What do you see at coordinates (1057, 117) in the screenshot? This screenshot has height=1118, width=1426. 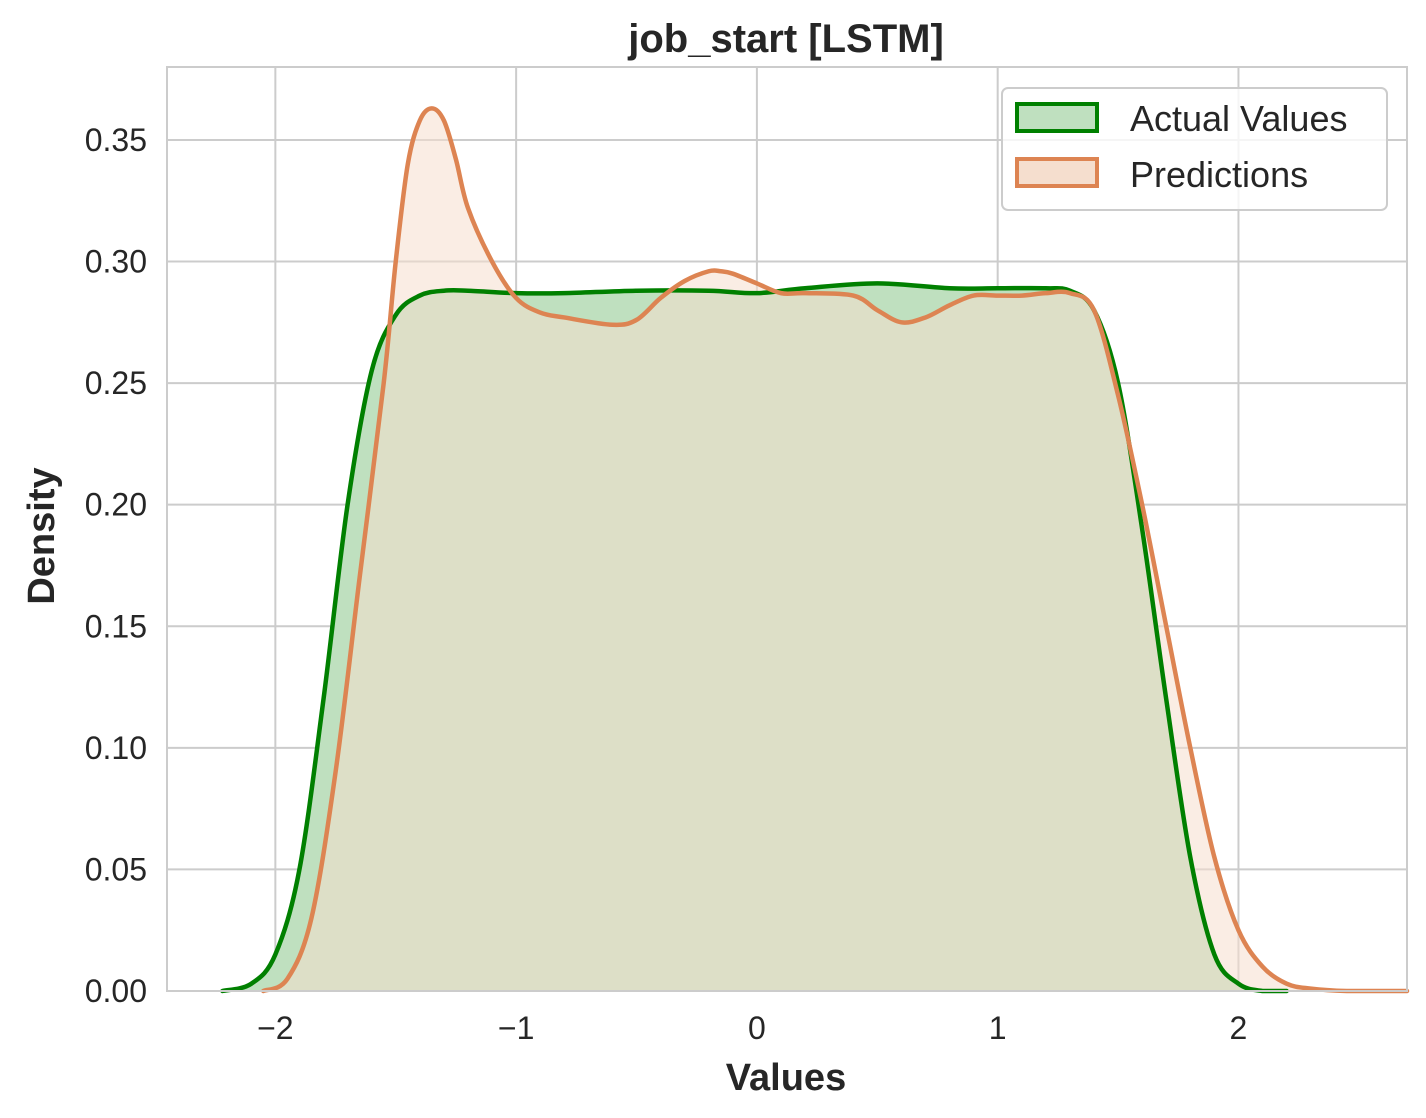 I see `legend-swatch-actual-values` at bounding box center [1057, 117].